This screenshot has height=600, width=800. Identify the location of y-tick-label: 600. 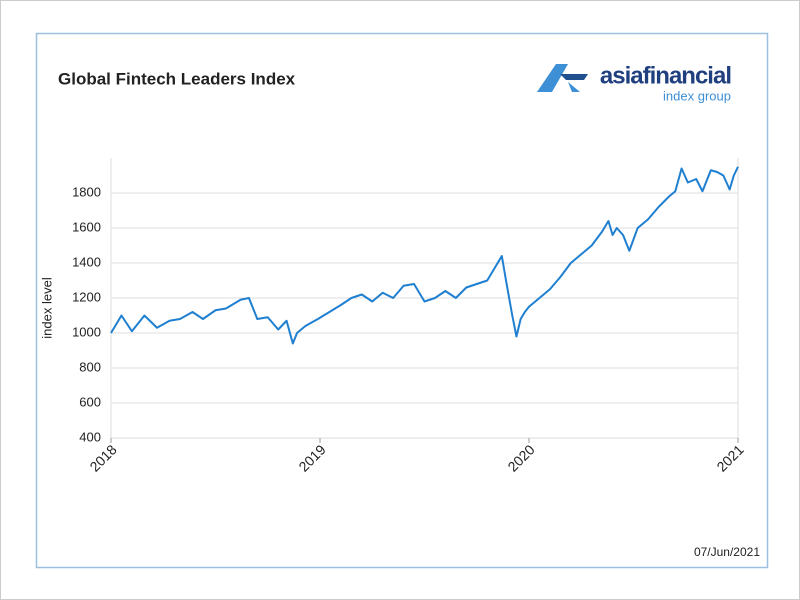
(90, 401).